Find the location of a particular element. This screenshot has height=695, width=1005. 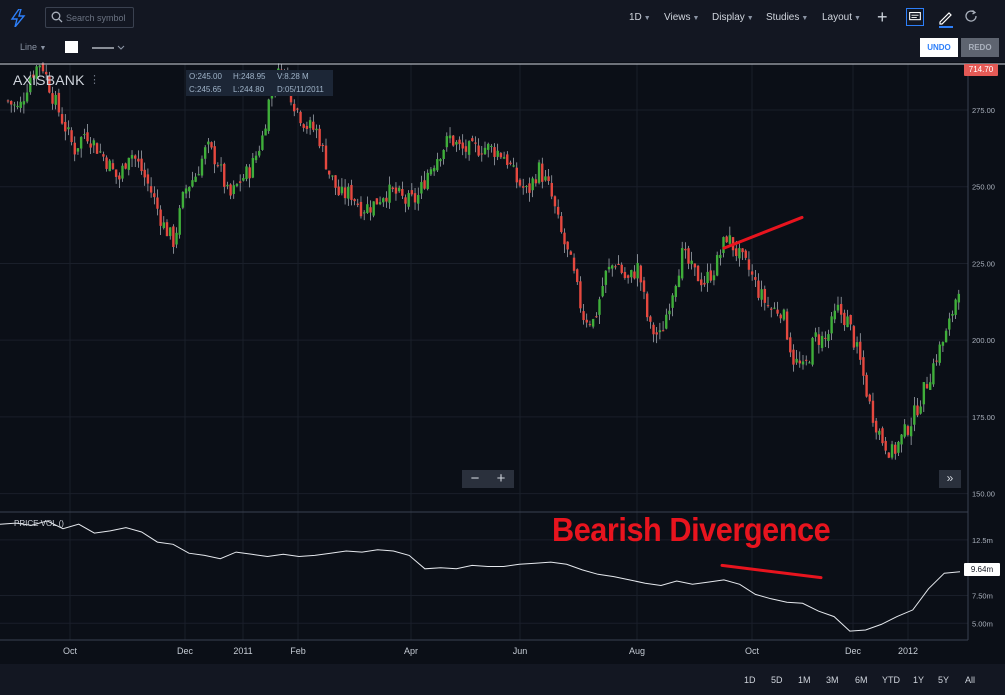

zoom-out-button: − is located at coordinates (475, 478).